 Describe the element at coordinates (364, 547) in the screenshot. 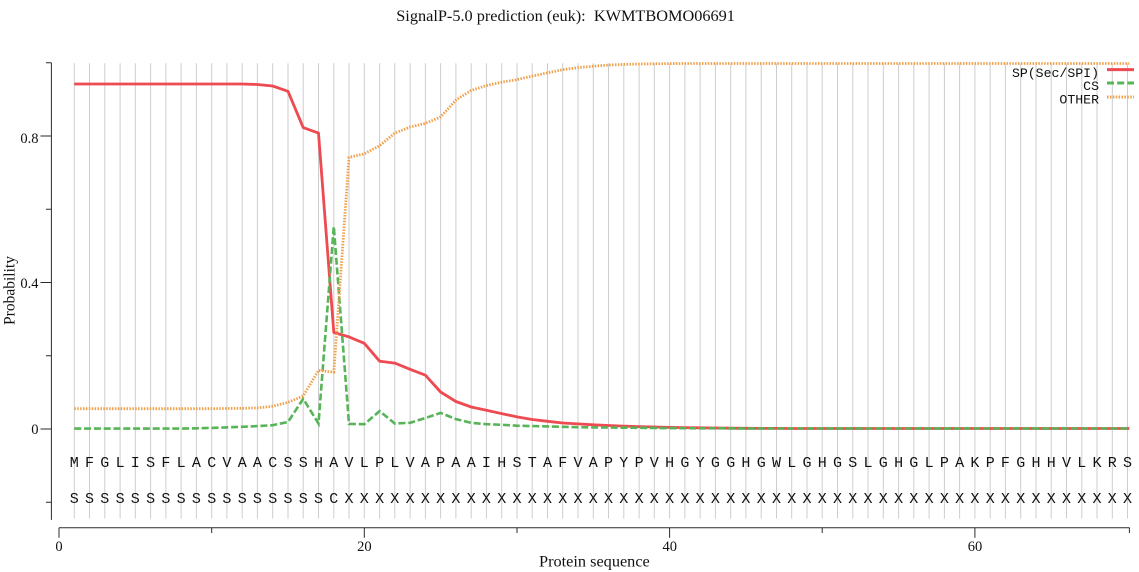

I see `svg-text: 20` at that location.